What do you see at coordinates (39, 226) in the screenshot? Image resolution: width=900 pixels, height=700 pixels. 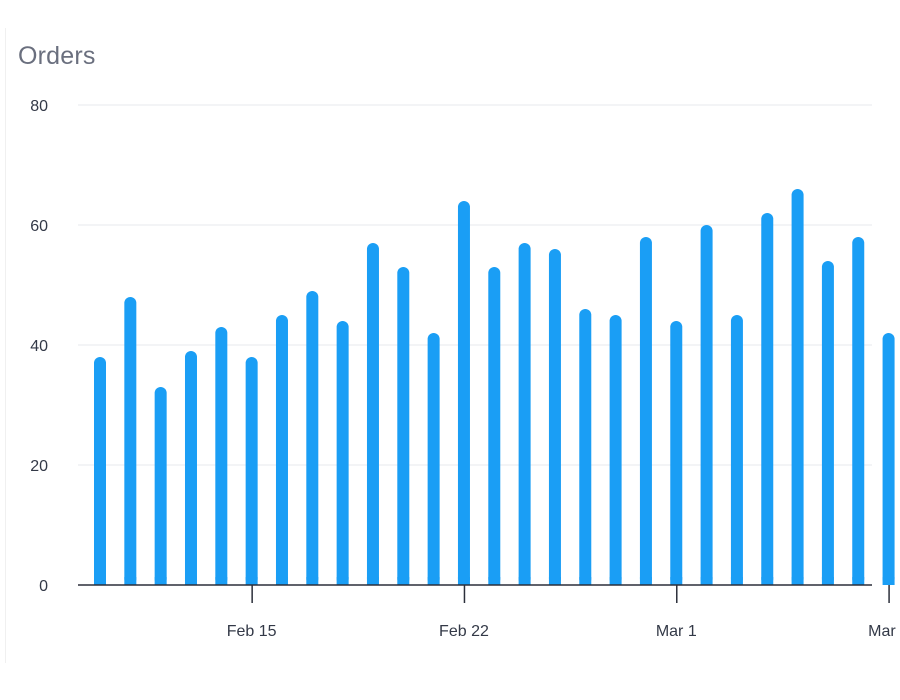 I see `y-tick-label: 60` at bounding box center [39, 226].